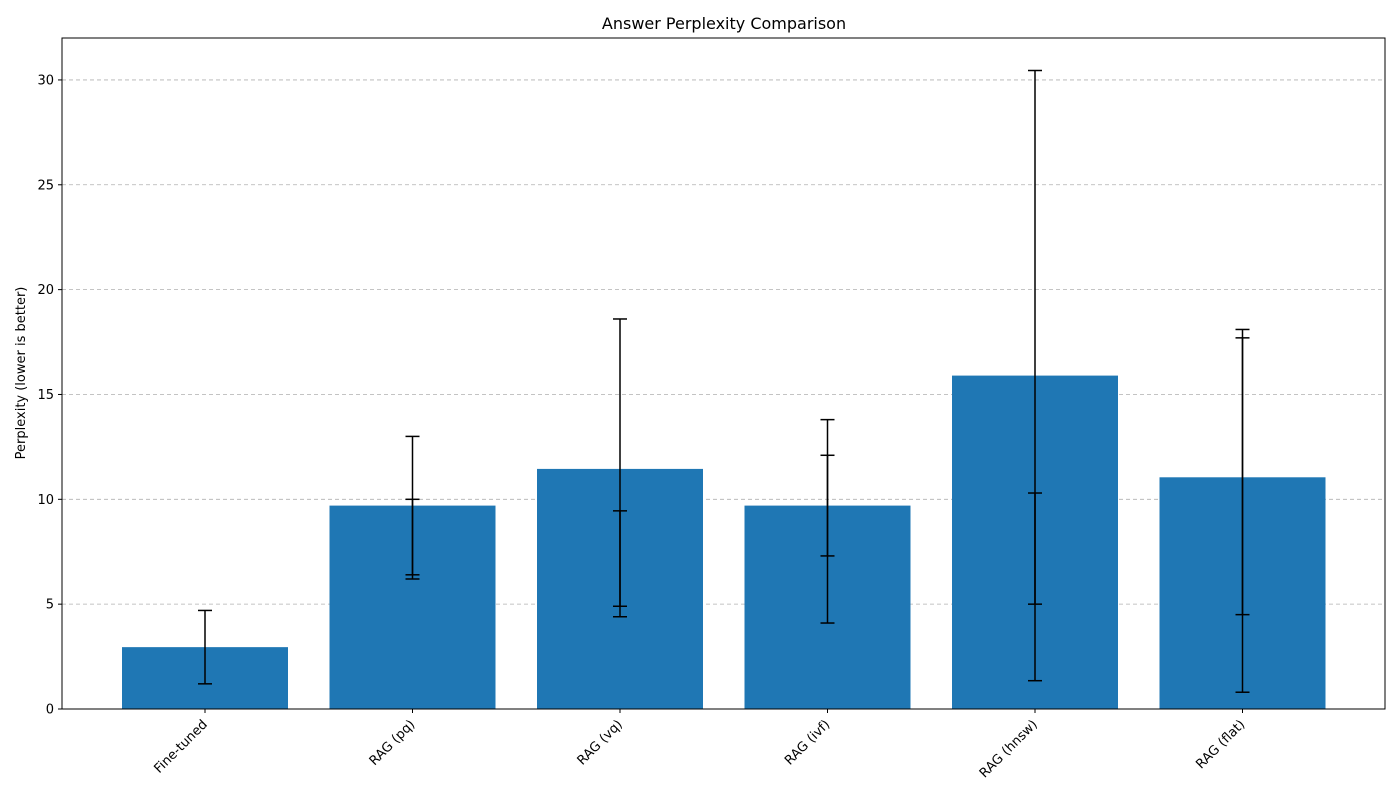  I want to click on x-tick-label: Fine-tuned, so click(180, 746).